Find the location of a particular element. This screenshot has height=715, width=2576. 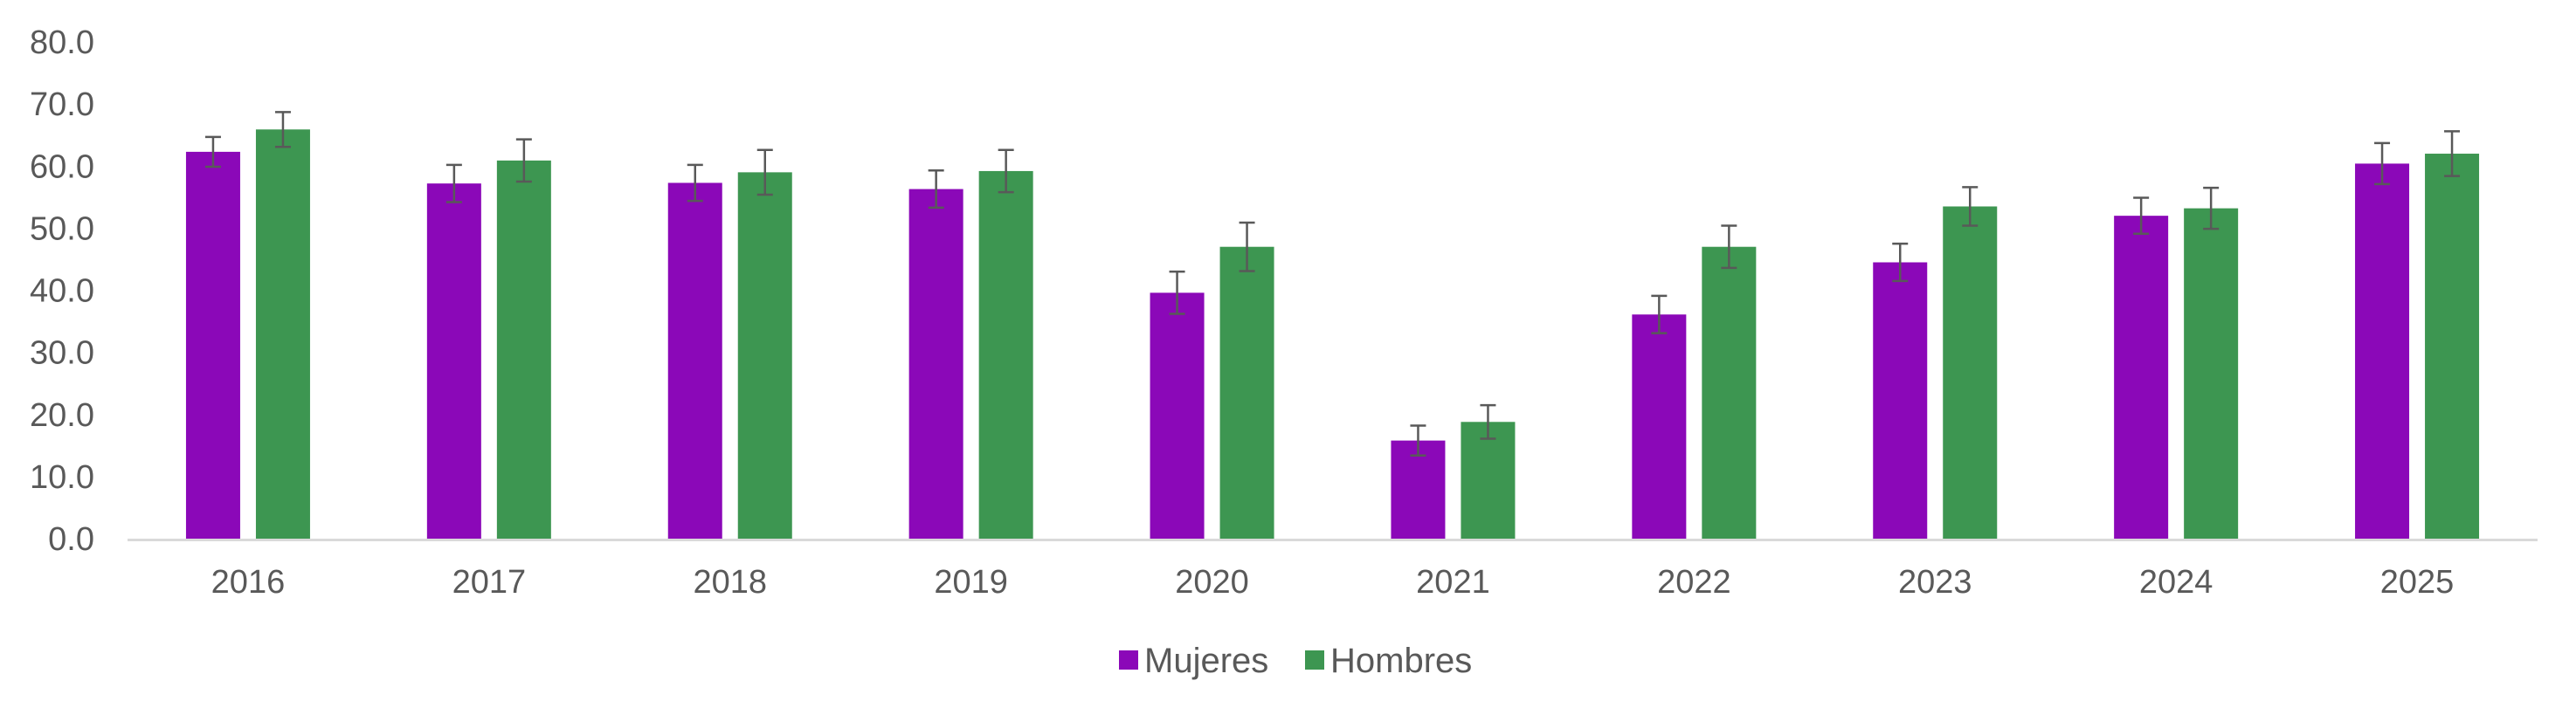

bar-hombres-2016 is located at coordinates (282, 334).